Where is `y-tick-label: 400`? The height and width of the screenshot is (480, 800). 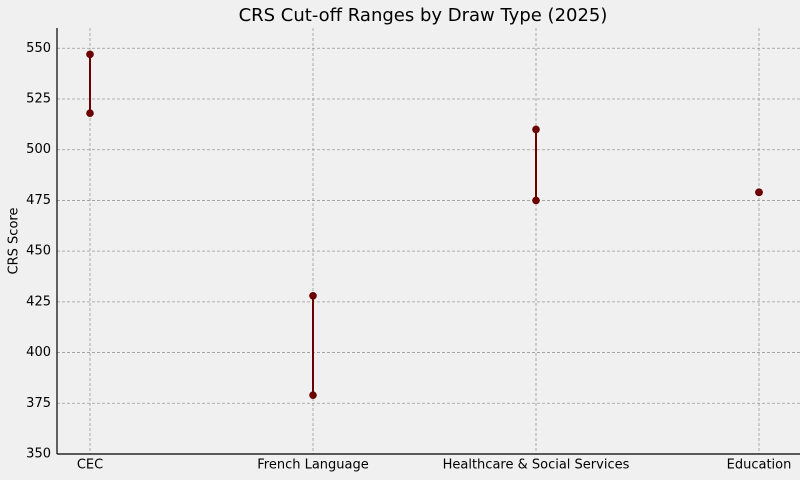
y-tick-label: 400 is located at coordinates (38, 352).